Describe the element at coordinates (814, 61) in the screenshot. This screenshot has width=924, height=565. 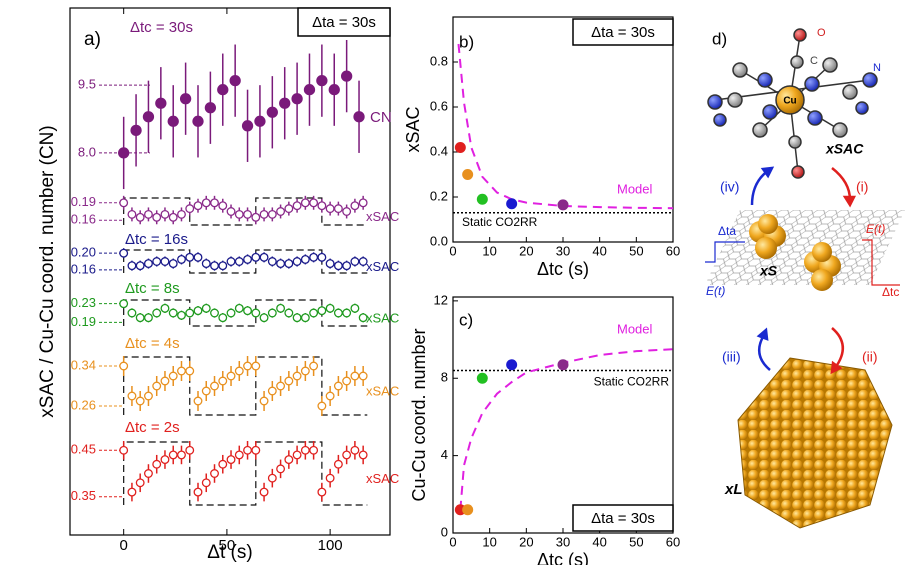
I see `atom-label: C` at that location.